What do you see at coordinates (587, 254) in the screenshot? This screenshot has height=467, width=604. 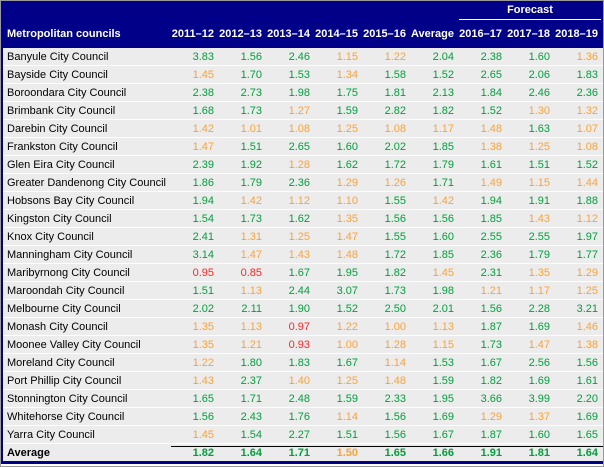 I see `value-2018-19: 1.77` at bounding box center [587, 254].